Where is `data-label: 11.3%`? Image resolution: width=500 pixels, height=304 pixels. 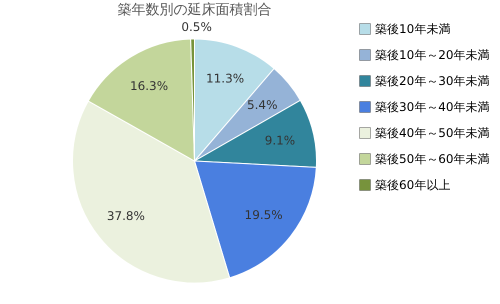
data-label: 11.3% is located at coordinates (225, 79).